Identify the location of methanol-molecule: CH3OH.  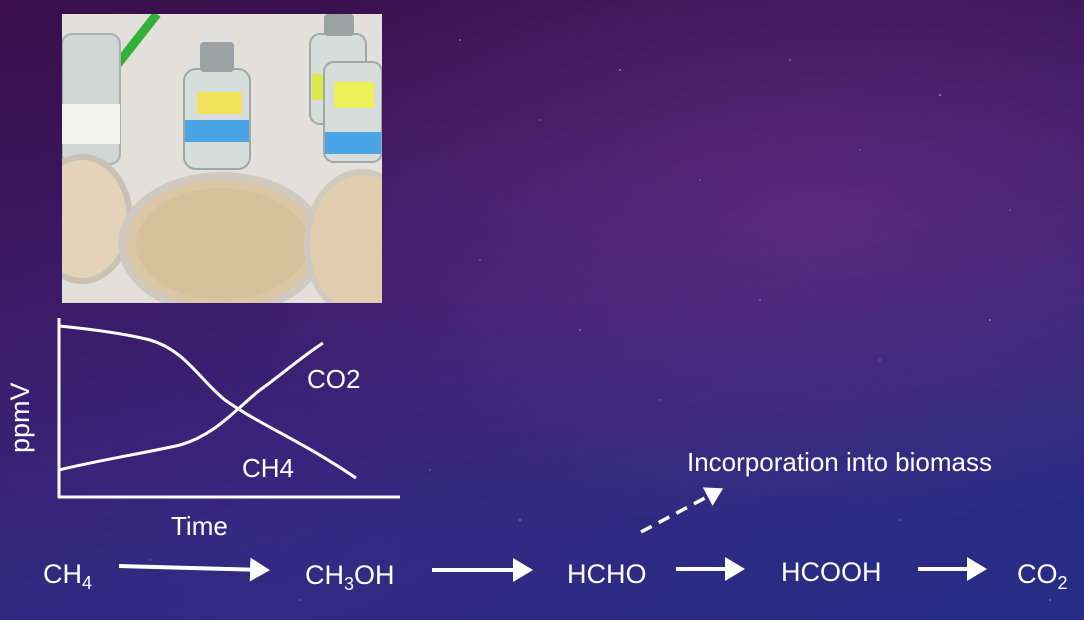
(350, 577).